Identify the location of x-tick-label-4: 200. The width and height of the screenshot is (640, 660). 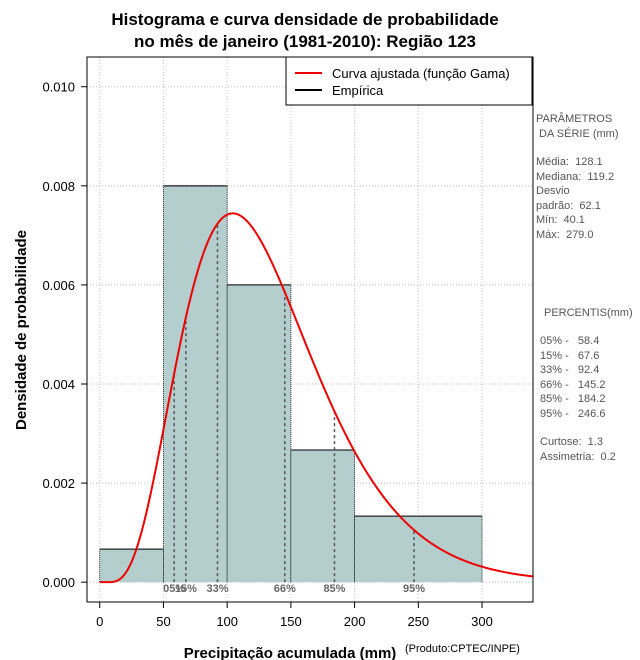
(355, 621).